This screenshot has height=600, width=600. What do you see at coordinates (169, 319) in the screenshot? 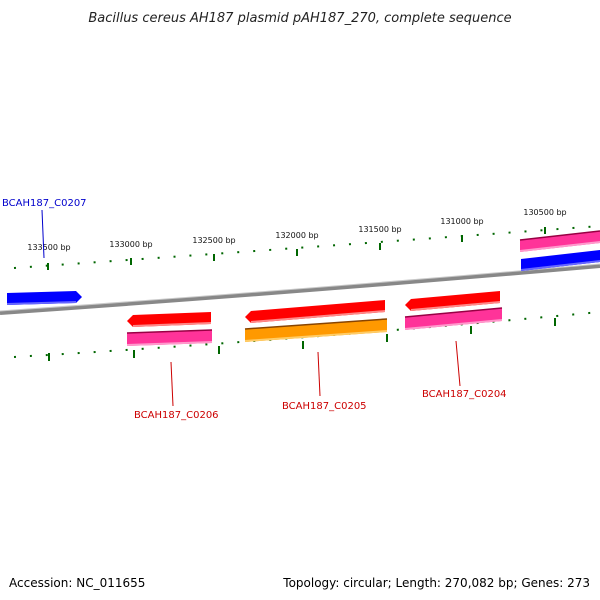
I see `gene-c0206-arrow` at bounding box center [169, 319].